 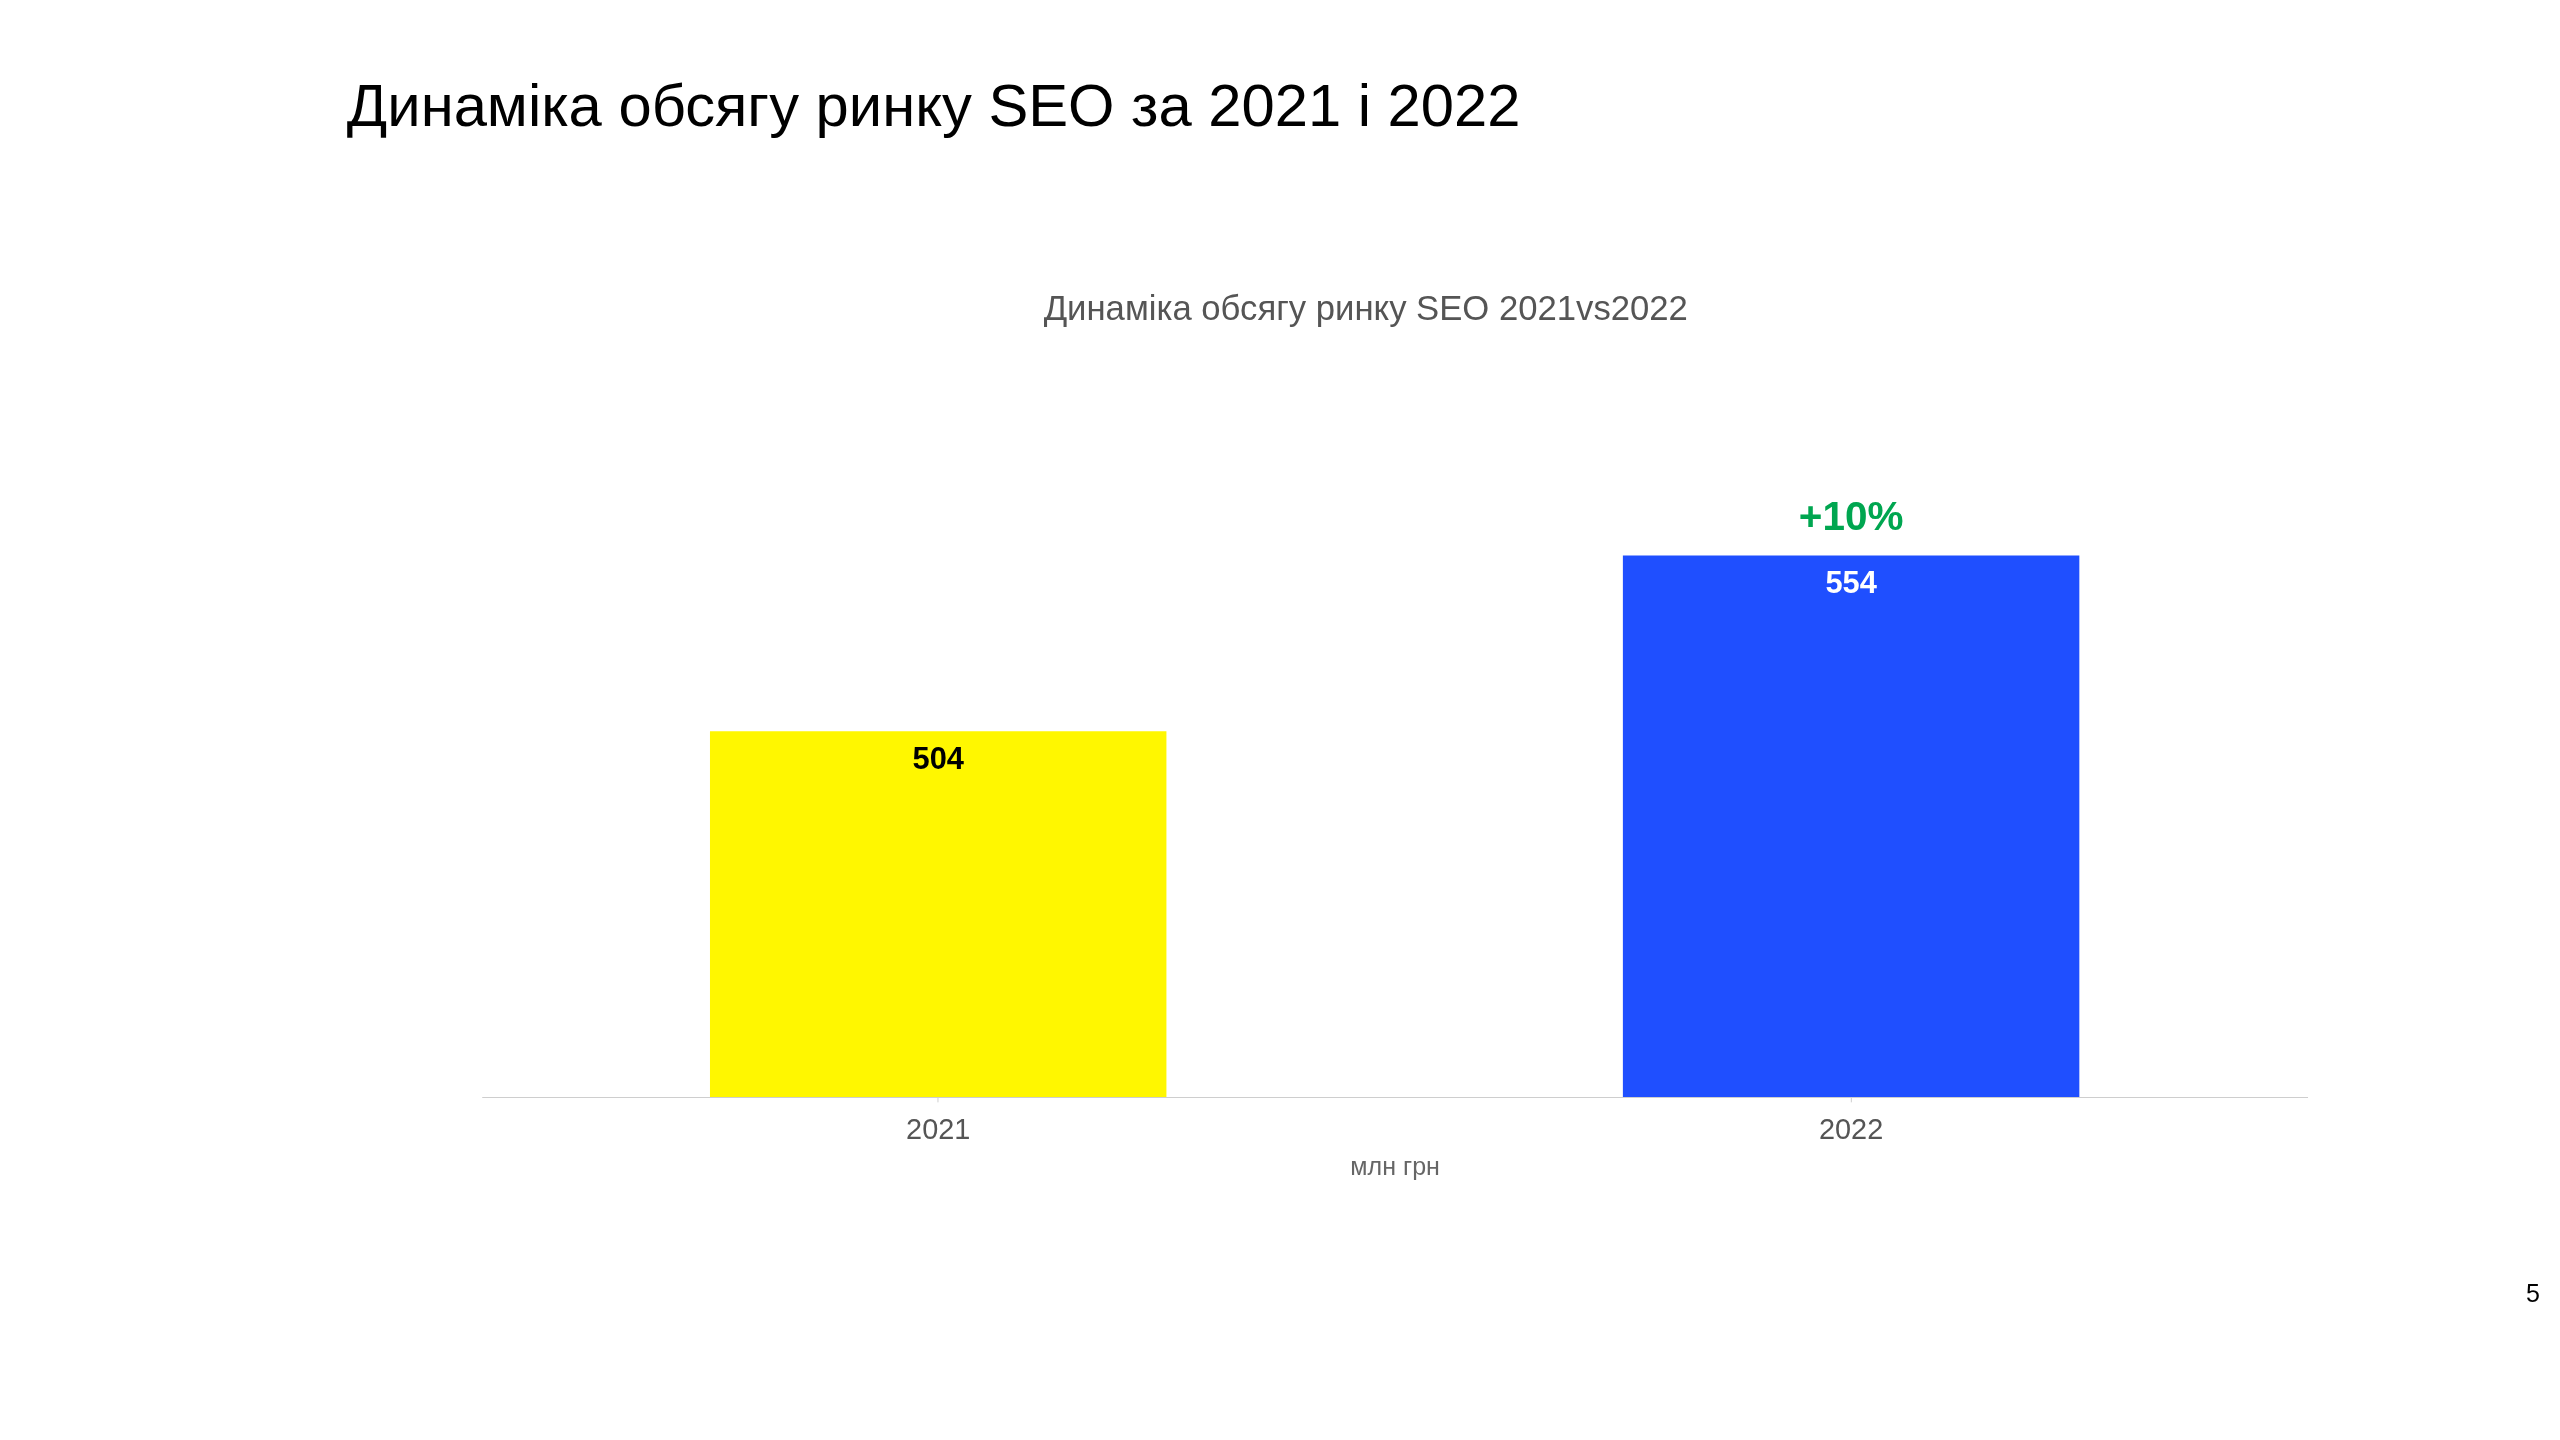 I want to click on data-label: 504, so click(x=938, y=758).